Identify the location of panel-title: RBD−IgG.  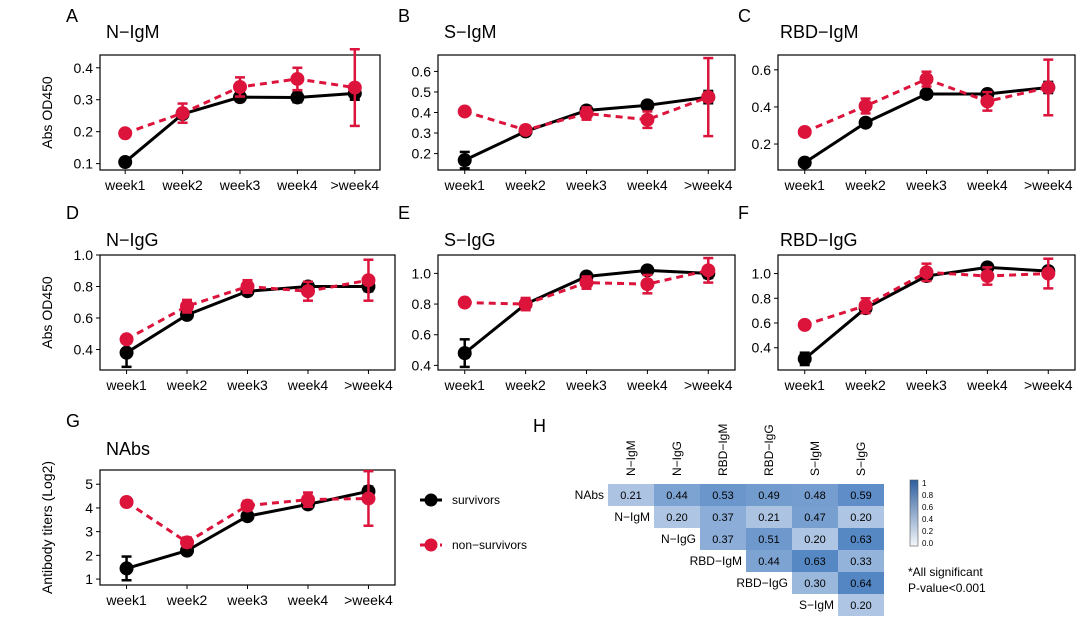
(819, 240).